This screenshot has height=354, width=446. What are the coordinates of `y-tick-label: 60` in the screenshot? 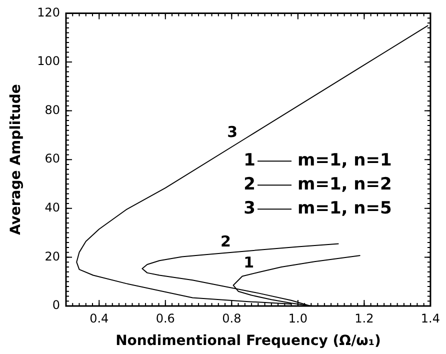 It's located at (52, 159).